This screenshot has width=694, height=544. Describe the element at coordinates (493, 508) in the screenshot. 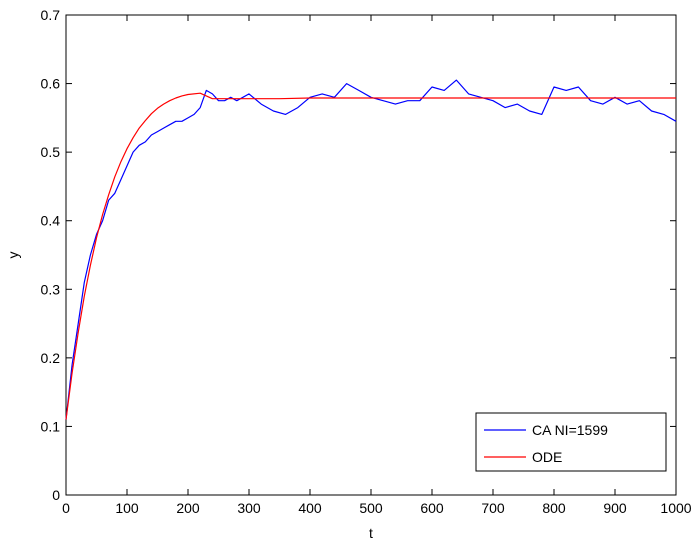

I see `x-tick-label: 700` at that location.